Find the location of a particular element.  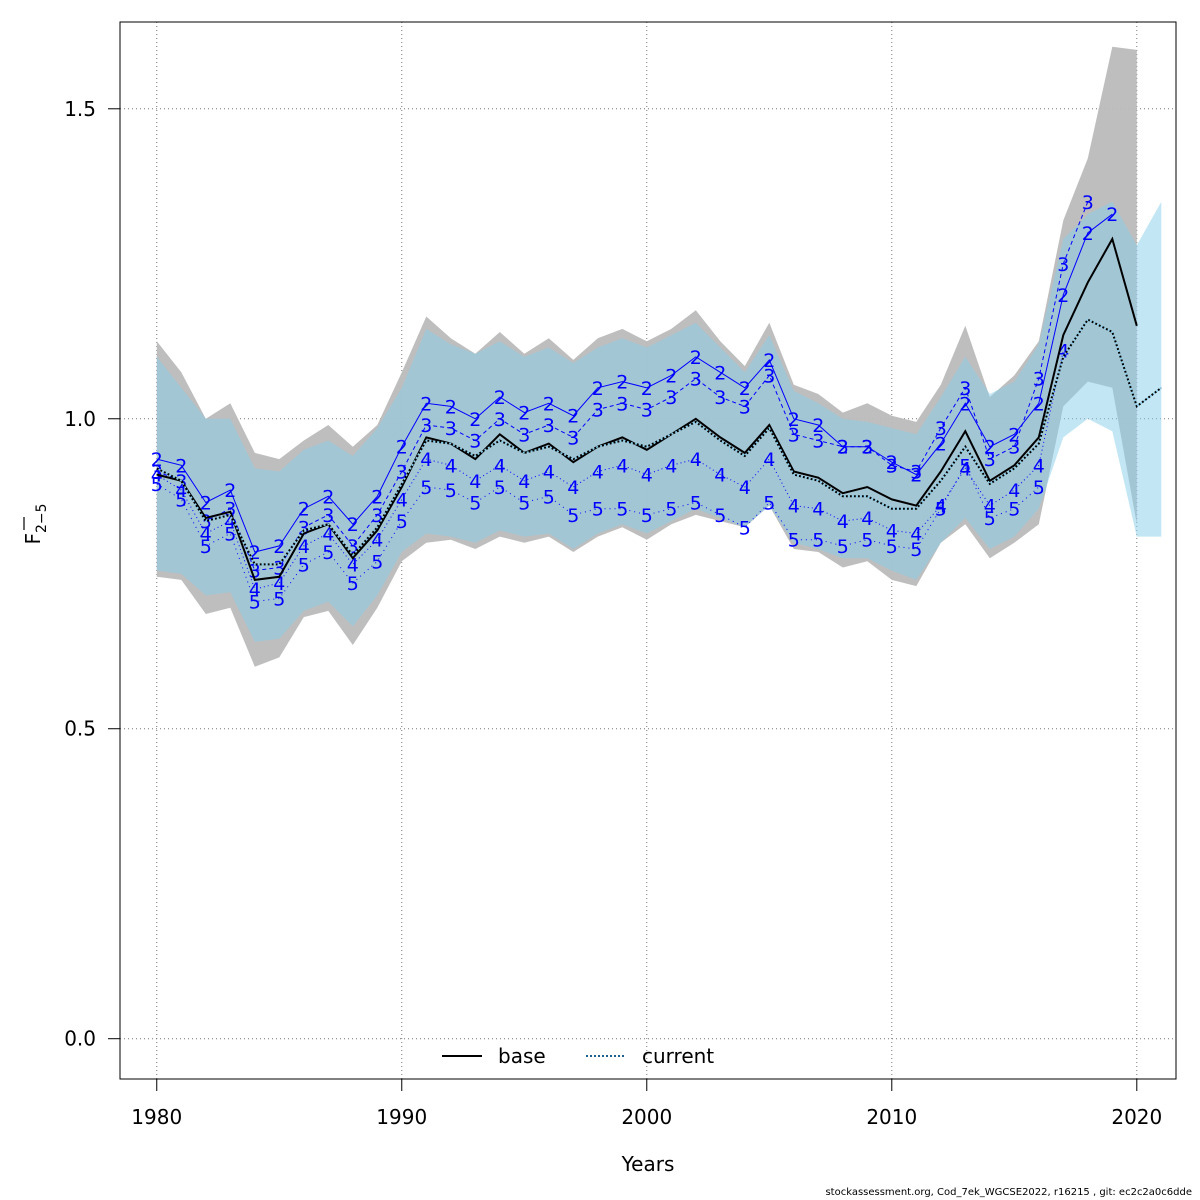

y-tick-label: 1.0 is located at coordinates (80, 419).